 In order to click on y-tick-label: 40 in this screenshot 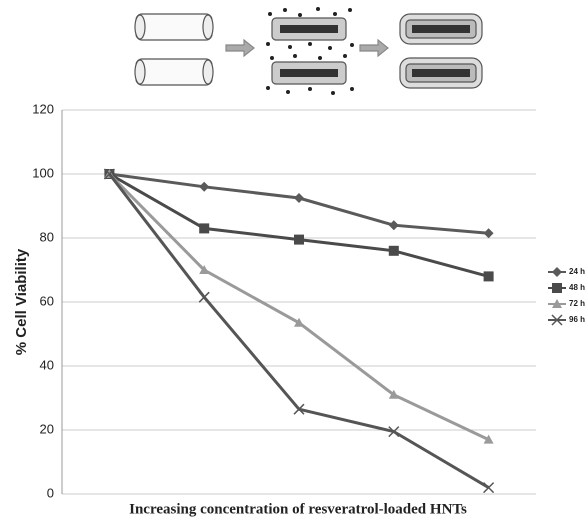, I will do `click(47, 364)`.